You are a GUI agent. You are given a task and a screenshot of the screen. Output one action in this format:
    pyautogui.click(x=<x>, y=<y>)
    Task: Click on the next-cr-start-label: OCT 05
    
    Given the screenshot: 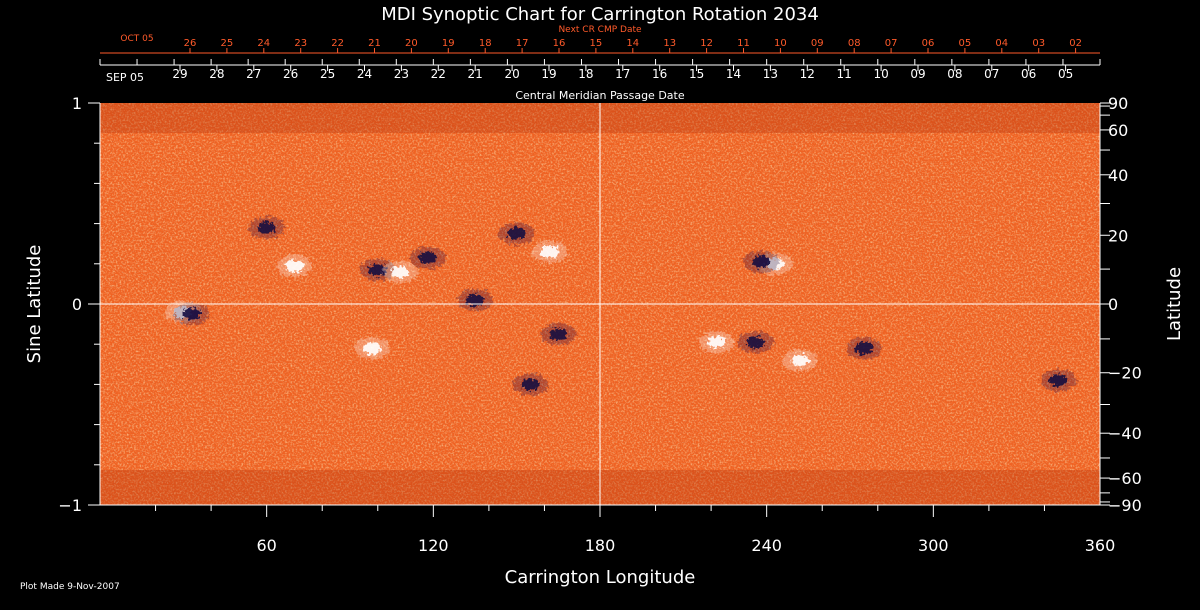 What is the action you would take?
    pyautogui.click(x=136, y=39)
    